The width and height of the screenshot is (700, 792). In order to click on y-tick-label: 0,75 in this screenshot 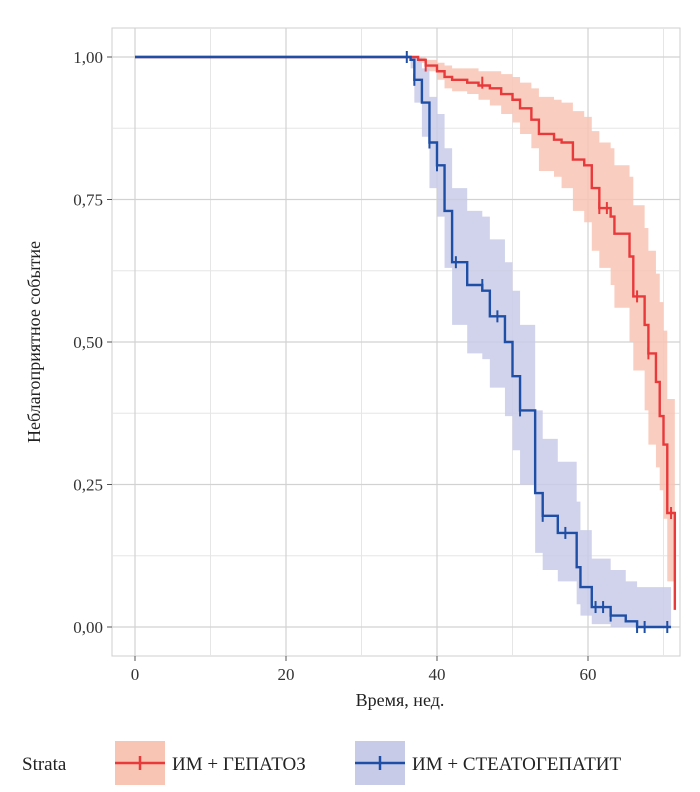, I will do `click(88, 200)`.